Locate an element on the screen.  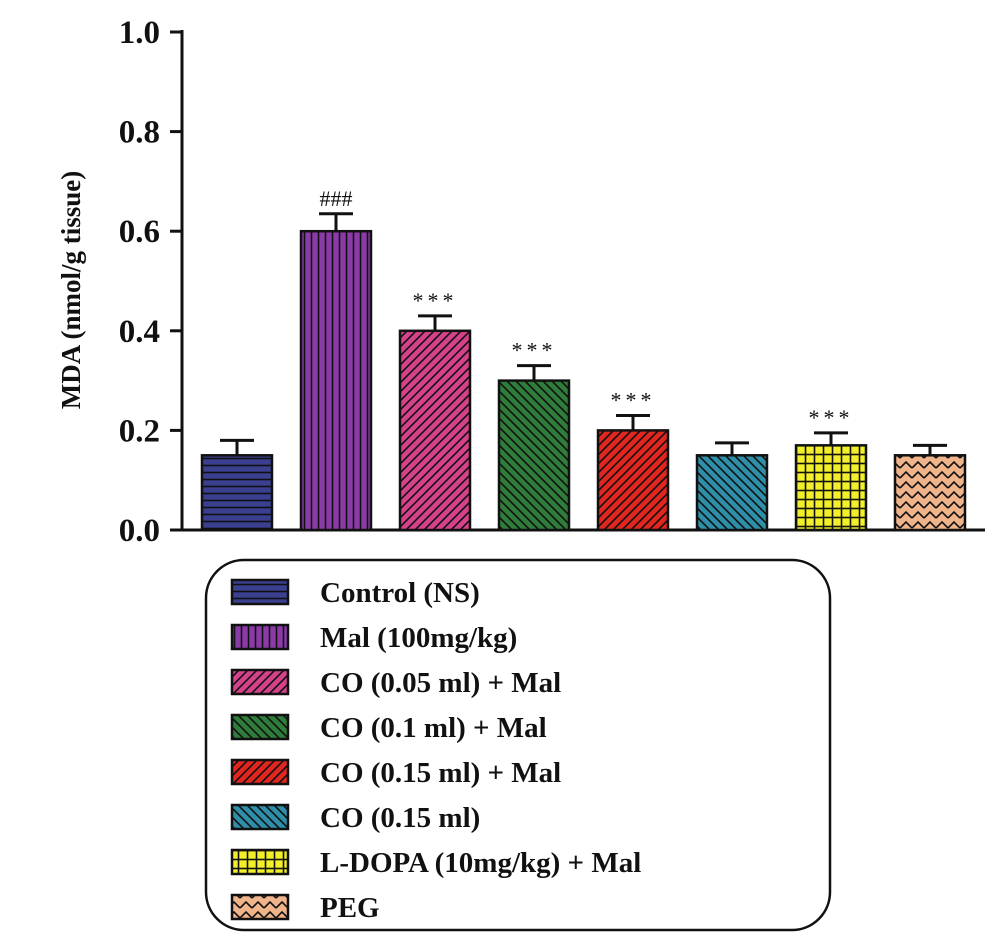
y-tick-label: 0.8 is located at coordinates (139, 133).